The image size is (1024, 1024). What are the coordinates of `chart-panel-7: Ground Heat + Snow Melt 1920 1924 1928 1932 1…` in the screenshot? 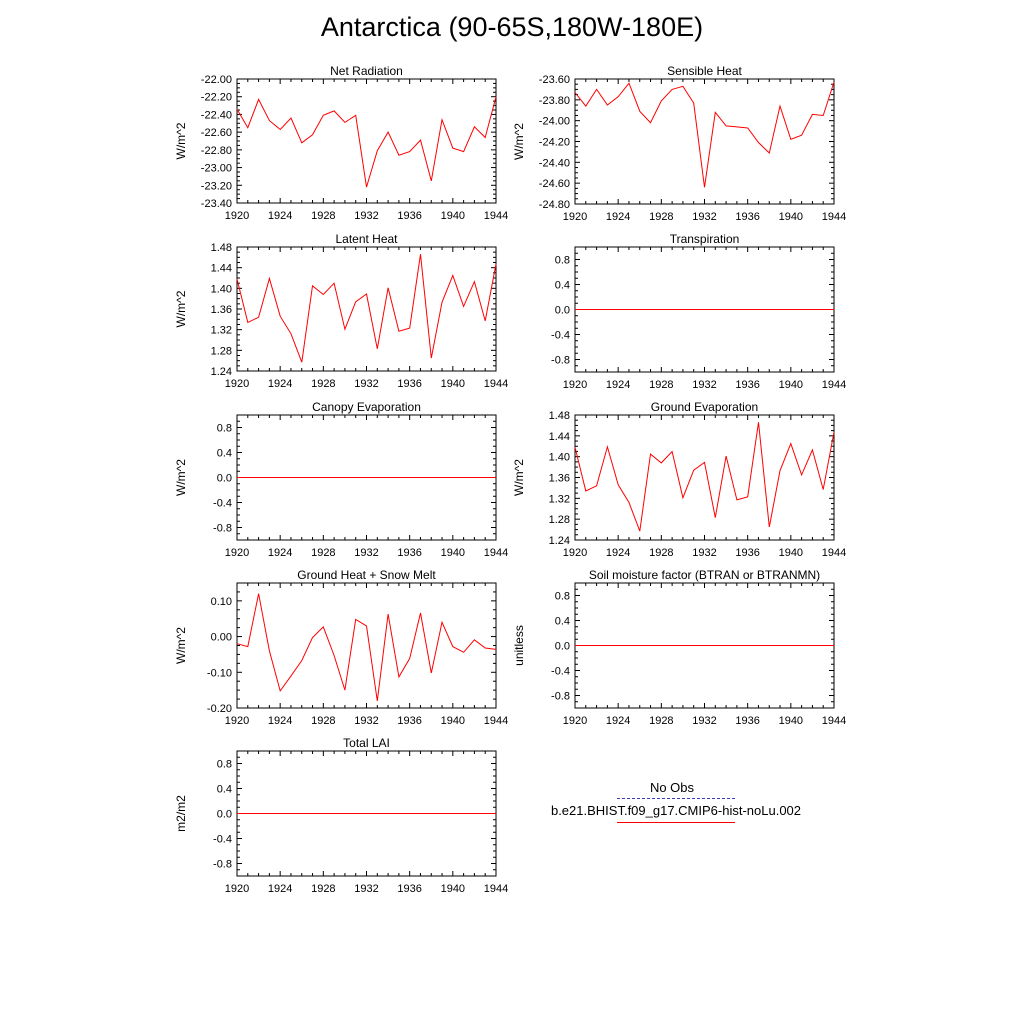 It's located at (341, 647).